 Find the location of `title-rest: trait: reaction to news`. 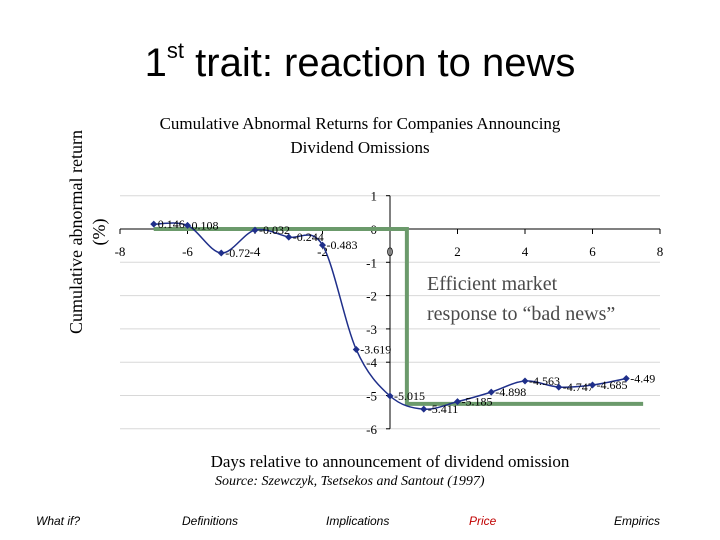

title-rest: trait: reaction to news is located at coordinates (380, 63).